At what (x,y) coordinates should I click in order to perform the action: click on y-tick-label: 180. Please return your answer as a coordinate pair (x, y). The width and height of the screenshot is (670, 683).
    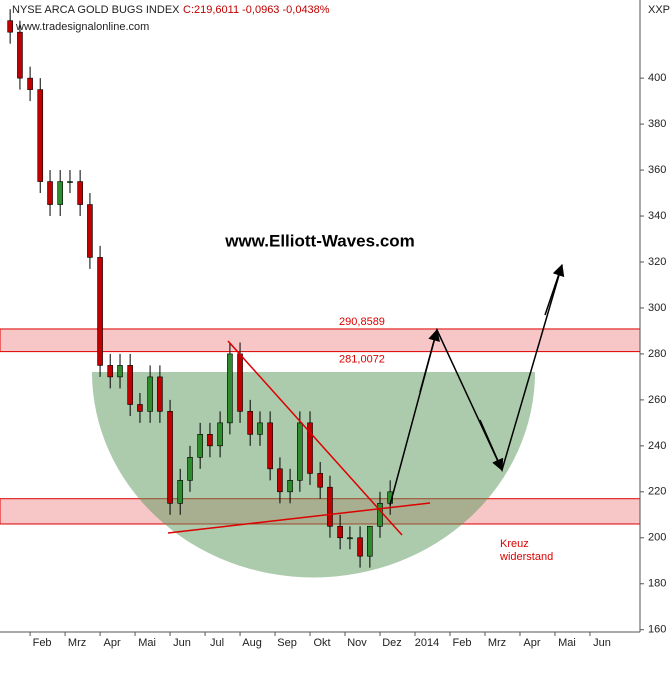
    Looking at the image, I should click on (657, 584).